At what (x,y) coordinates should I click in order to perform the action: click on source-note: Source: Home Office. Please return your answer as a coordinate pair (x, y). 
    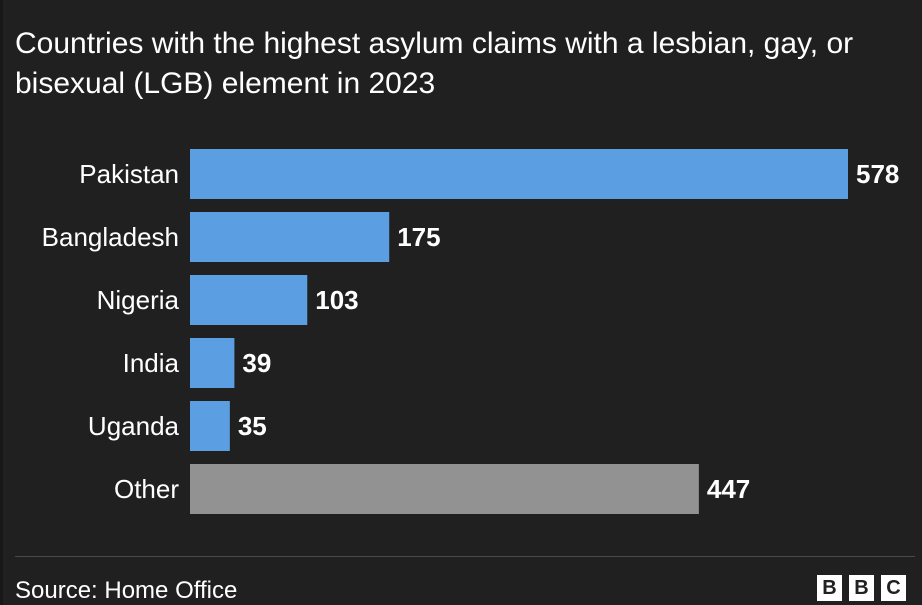
    Looking at the image, I should click on (126, 590).